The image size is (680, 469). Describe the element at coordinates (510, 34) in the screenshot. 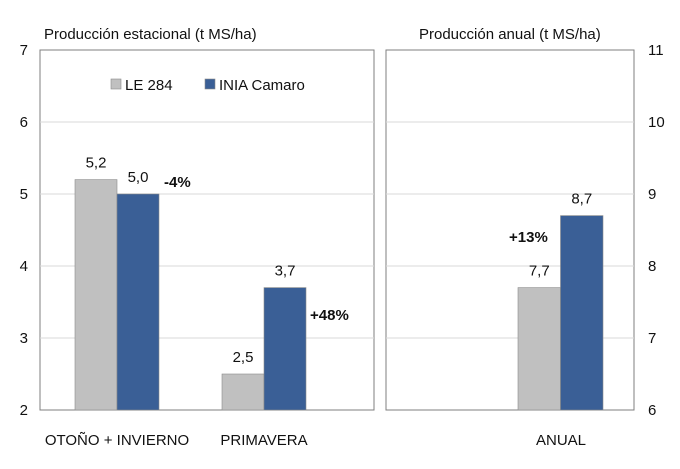

I see `right-chart-title: Producción anual (t MS/ha)` at that location.